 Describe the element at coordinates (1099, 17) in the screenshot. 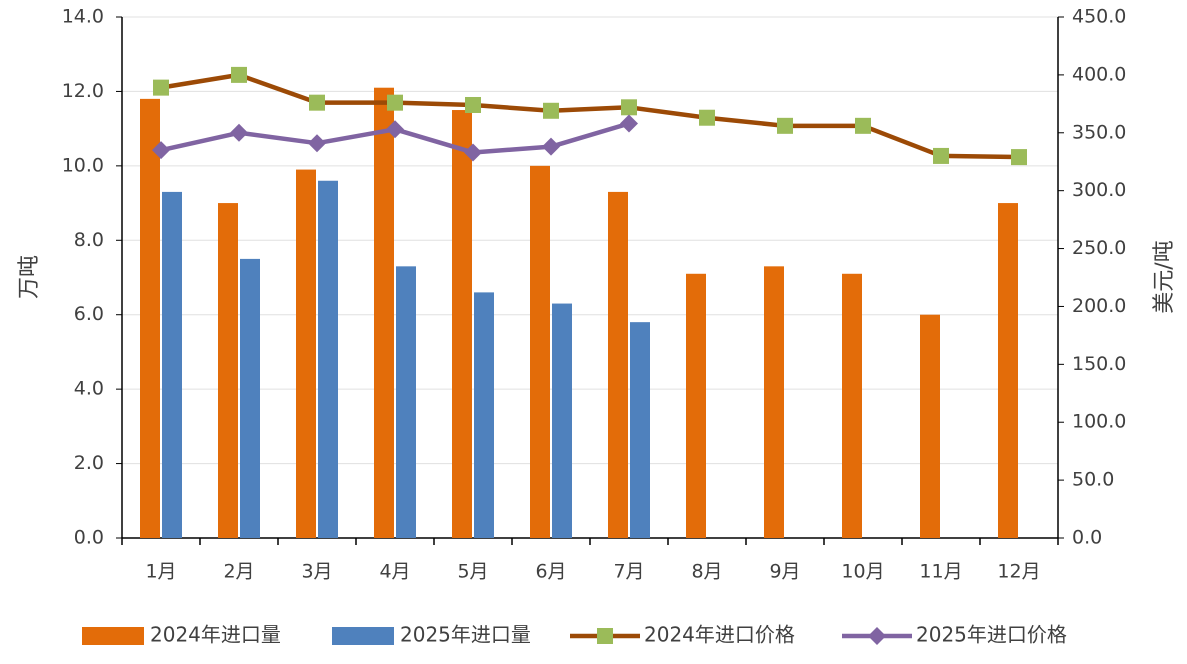

I see `y2-tick-label: 450.0` at that location.